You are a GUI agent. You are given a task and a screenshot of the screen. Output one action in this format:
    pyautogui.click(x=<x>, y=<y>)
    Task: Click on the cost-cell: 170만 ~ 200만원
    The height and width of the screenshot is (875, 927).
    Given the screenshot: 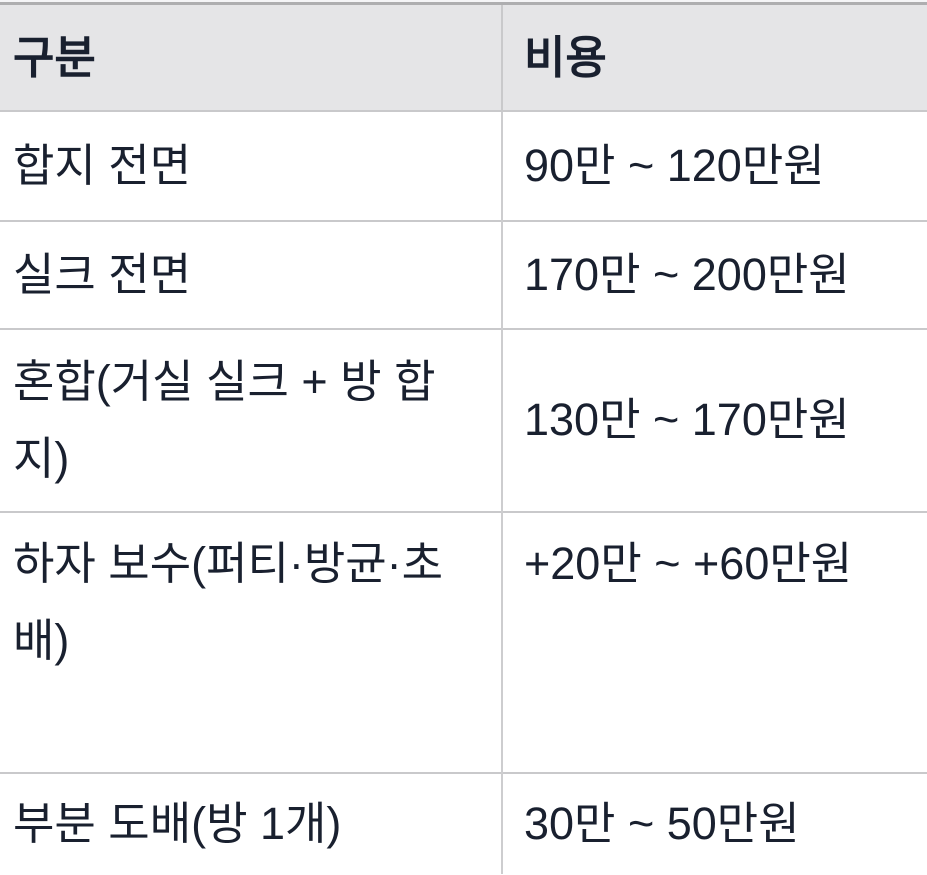 What is the action you would take?
    pyautogui.click(x=714, y=274)
    